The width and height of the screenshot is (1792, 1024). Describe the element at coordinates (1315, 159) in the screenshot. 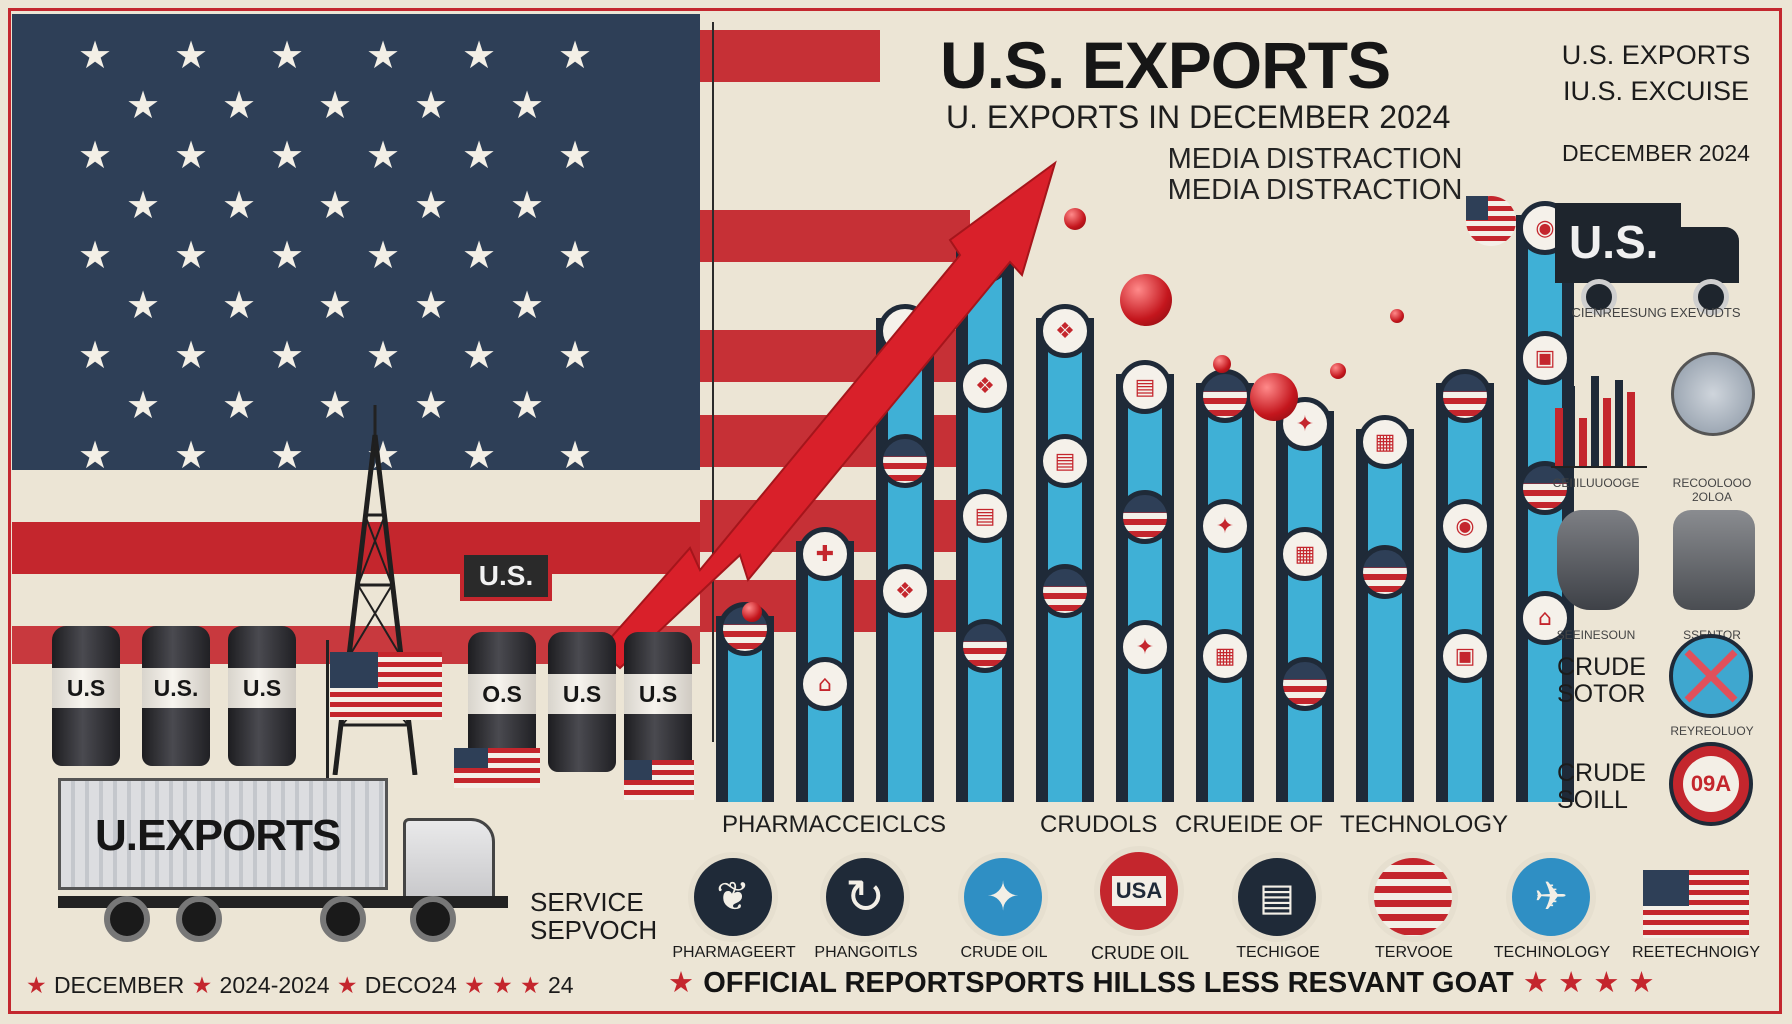

I see `media-line-1: MEDIA DISTRACTION` at that location.